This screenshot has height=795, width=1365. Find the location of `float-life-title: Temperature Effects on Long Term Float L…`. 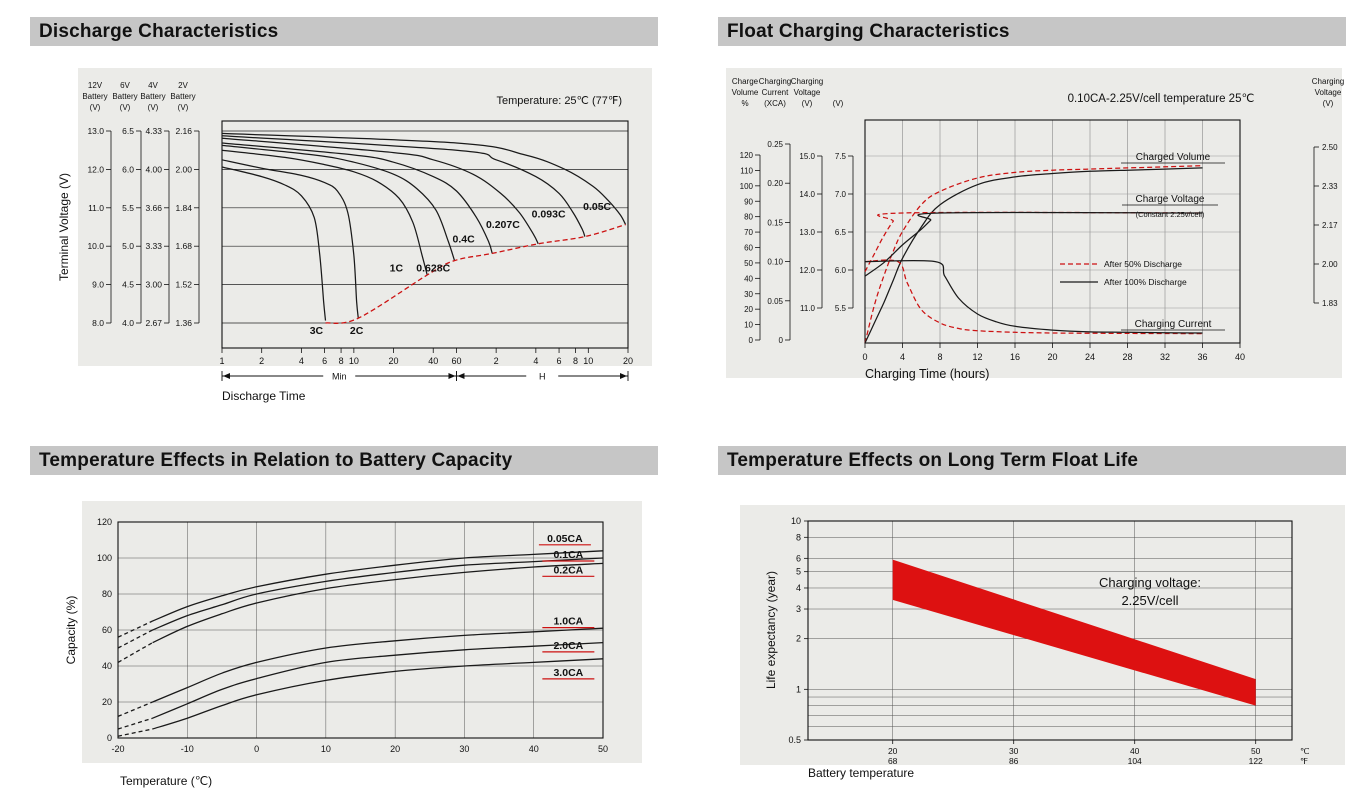

float-life-title: Temperature Effects on Long Term Float L… is located at coordinates (1032, 460).